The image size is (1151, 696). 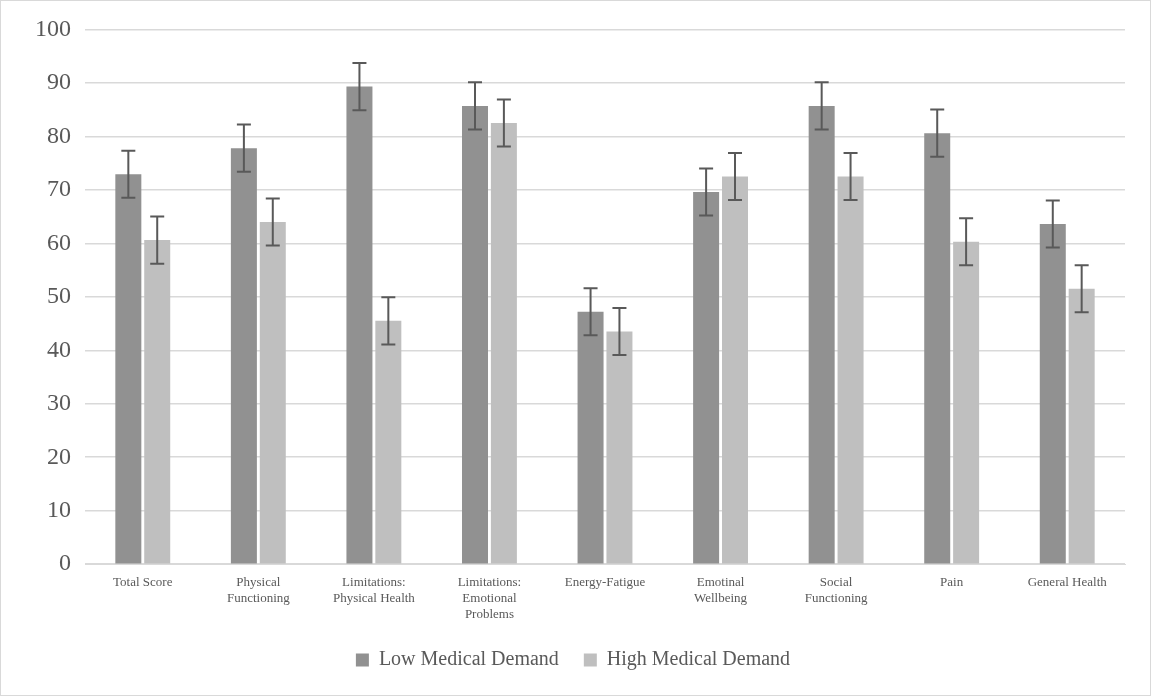 I want to click on y-tick-label: 70, so click(x=59, y=188).